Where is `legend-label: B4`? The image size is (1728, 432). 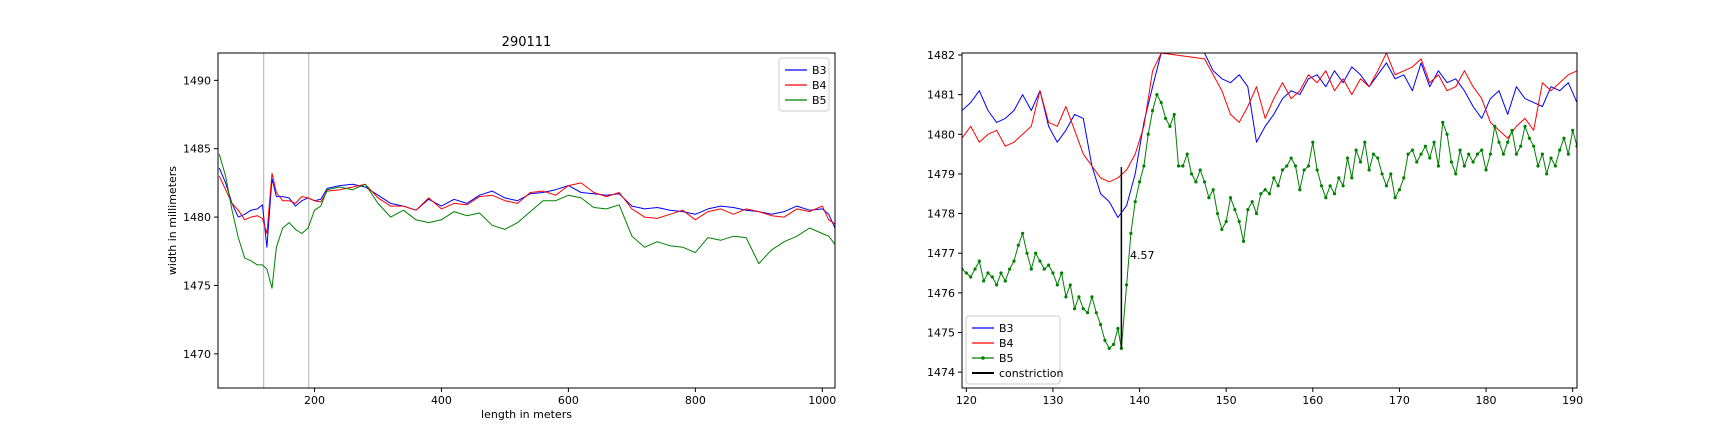 legend-label: B4 is located at coordinates (1006, 343).